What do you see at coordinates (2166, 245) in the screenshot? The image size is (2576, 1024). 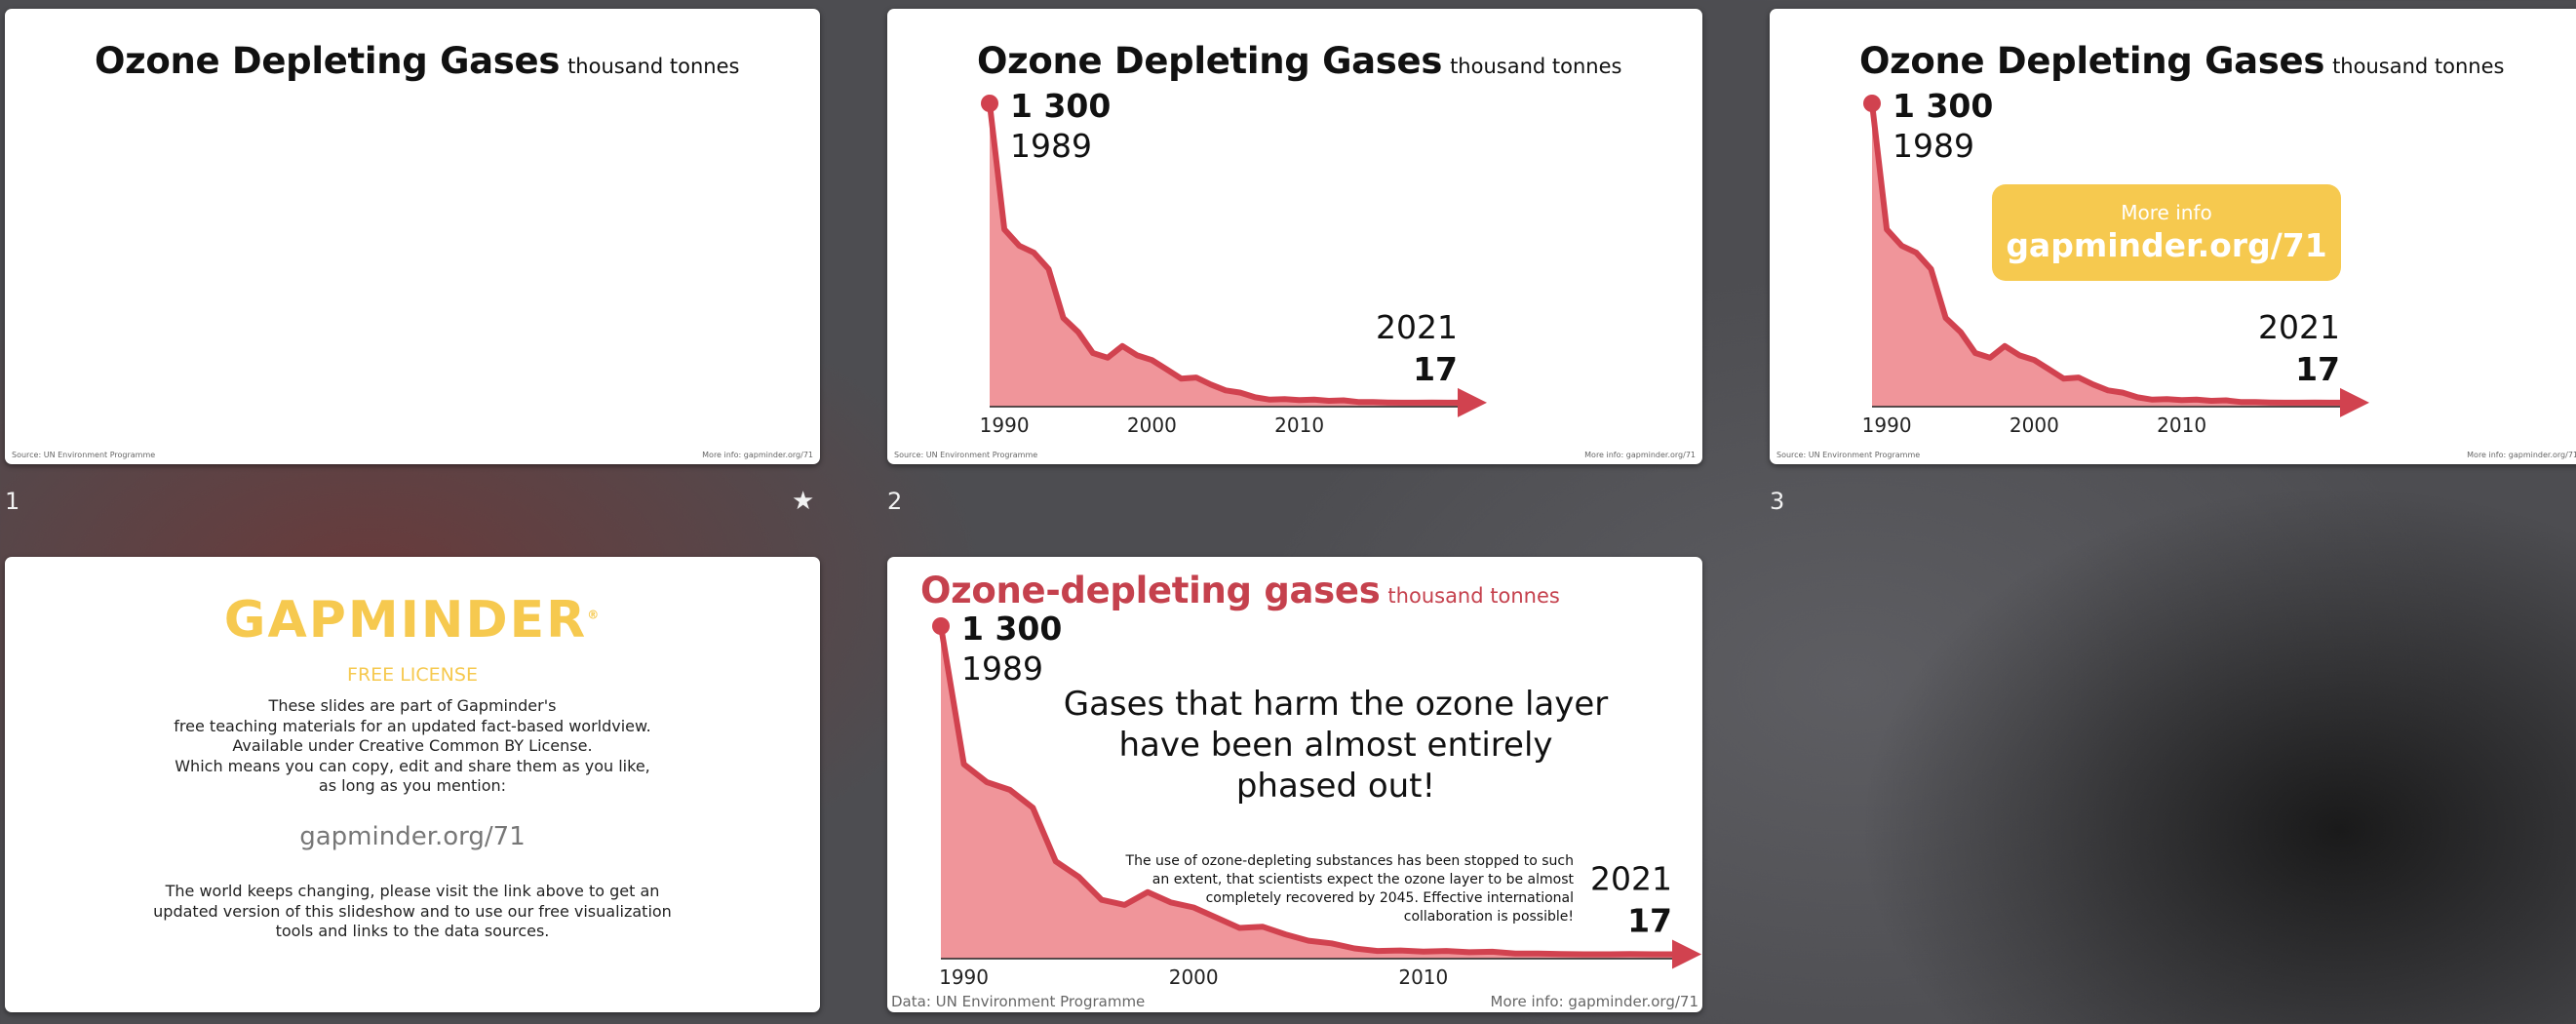 I see `more-info-link: gapminder.org/71` at bounding box center [2166, 245].